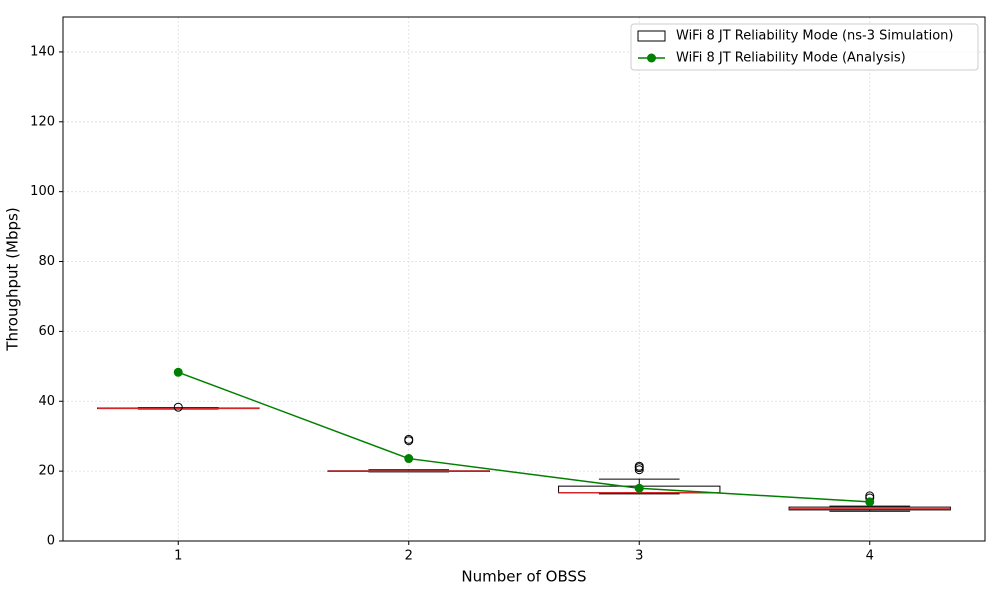  Describe the element at coordinates (46, 261) in the screenshot. I see `y-tick-label: 80` at that location.